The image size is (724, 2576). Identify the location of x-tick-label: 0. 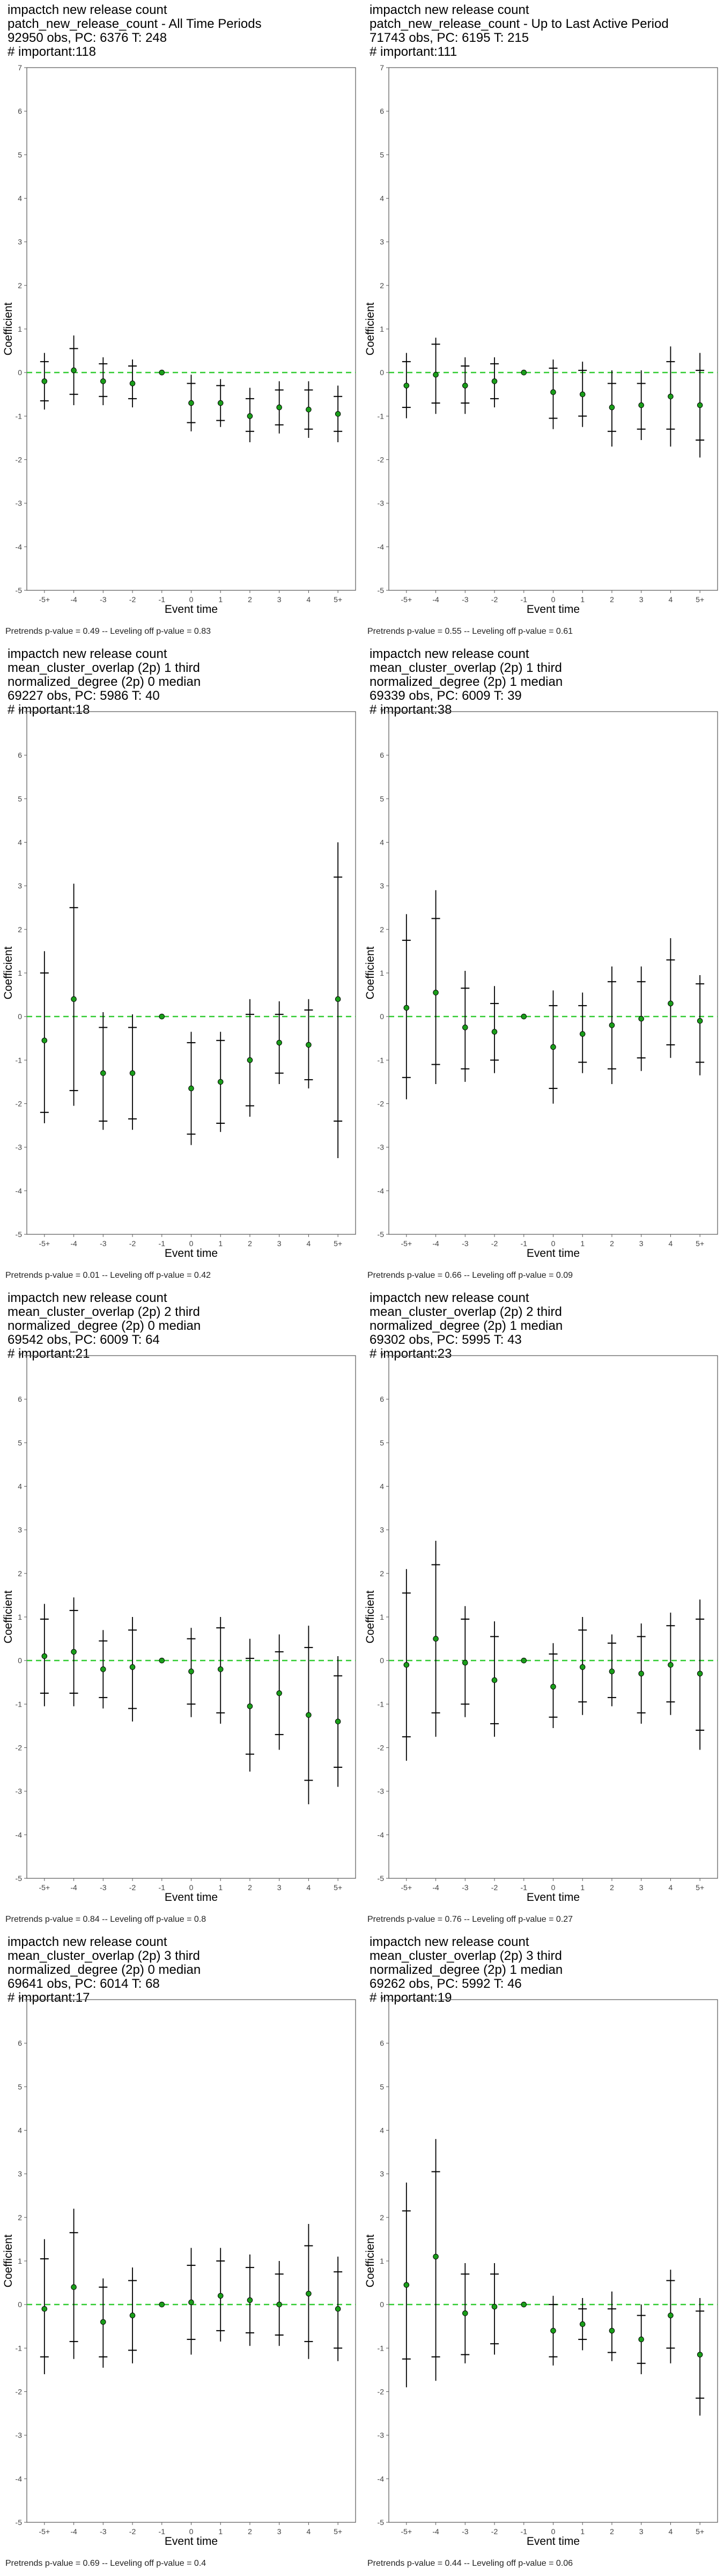
(553, 1887).